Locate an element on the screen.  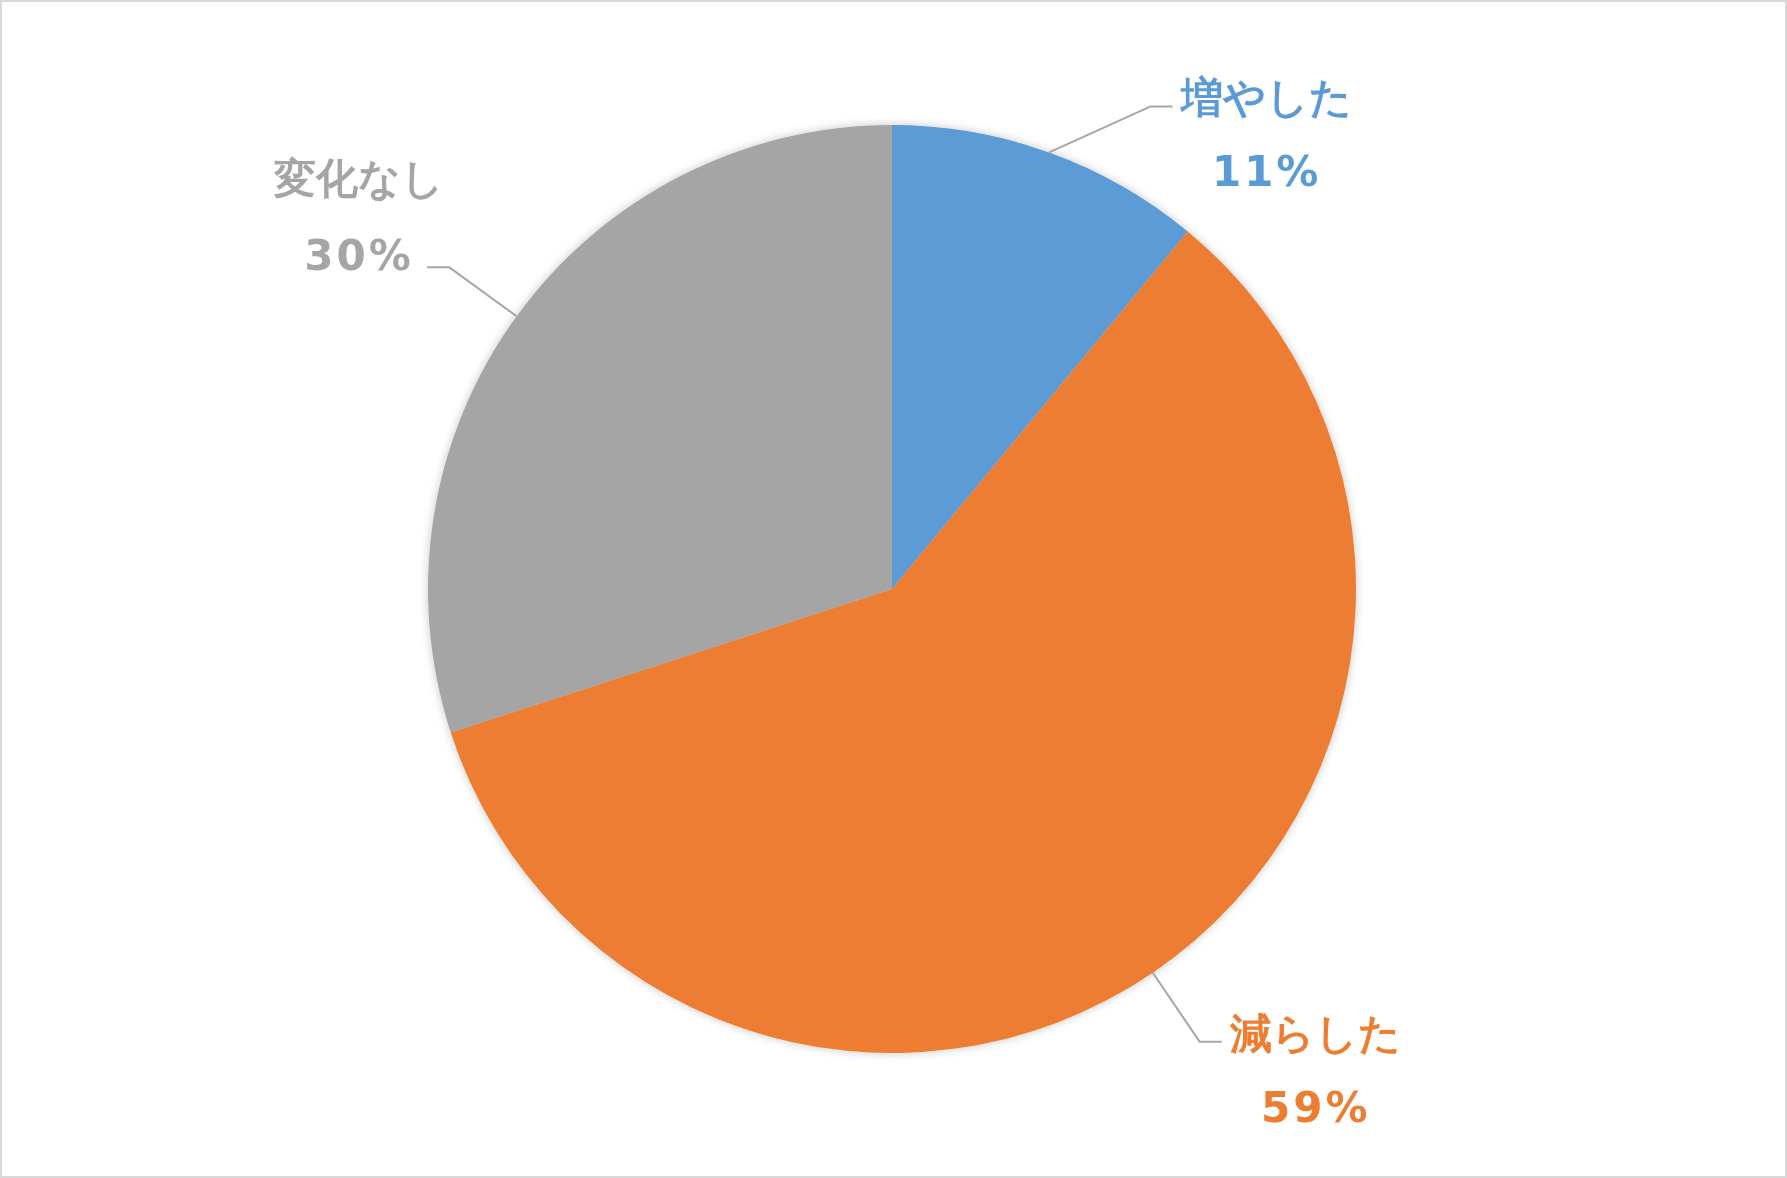
slice-label: 変化なし is located at coordinates (359, 179).